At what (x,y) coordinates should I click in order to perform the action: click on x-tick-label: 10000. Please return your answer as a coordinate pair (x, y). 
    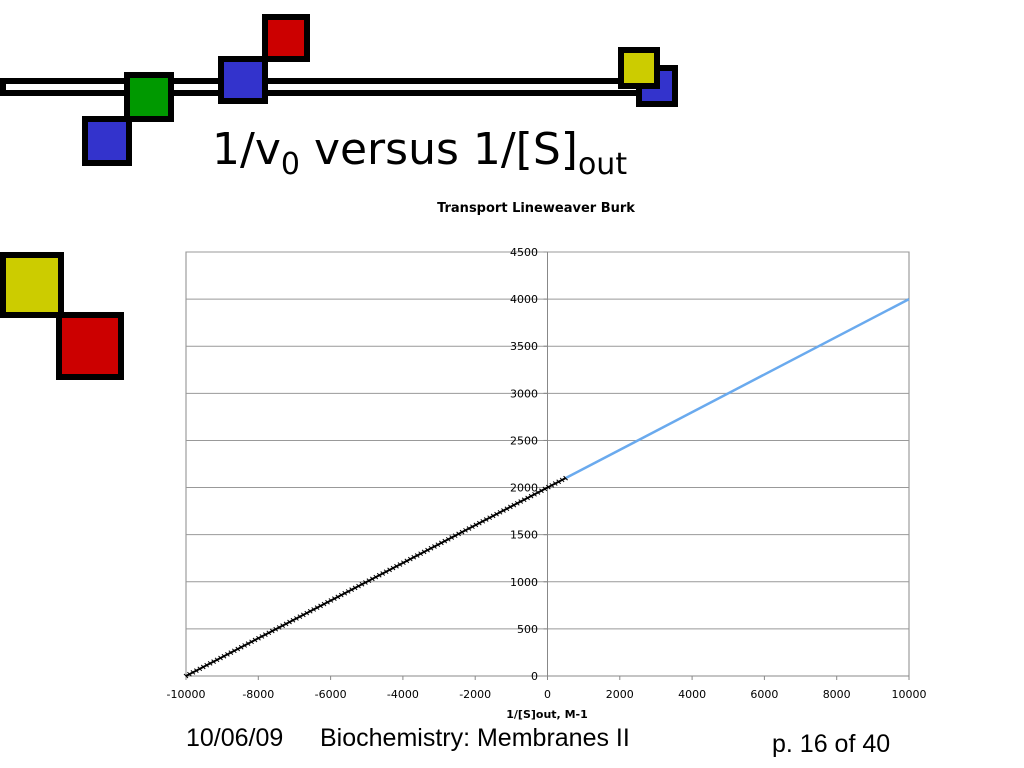
    Looking at the image, I should click on (909, 694).